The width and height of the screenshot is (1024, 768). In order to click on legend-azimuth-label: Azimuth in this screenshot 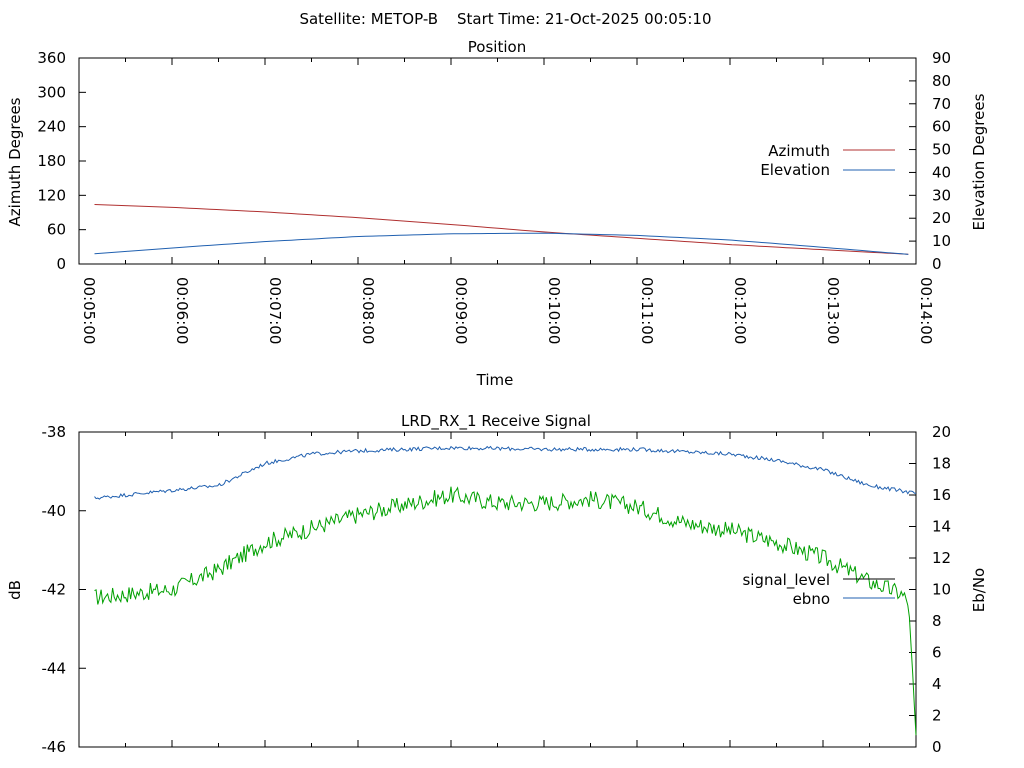, I will do `click(799, 151)`.